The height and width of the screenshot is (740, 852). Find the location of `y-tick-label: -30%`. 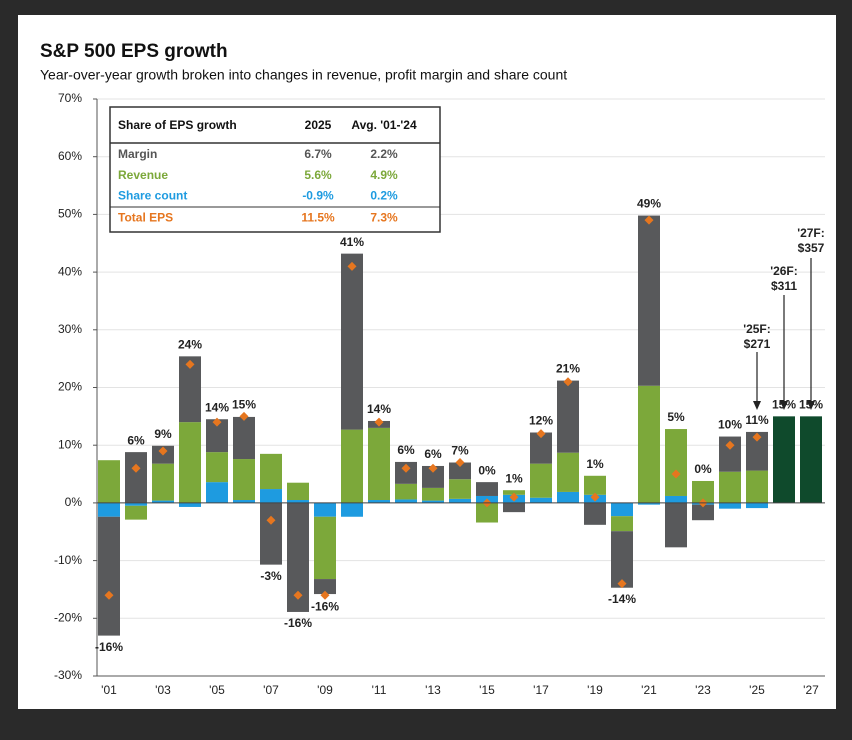

y-tick-label: -30% is located at coordinates (68, 675).